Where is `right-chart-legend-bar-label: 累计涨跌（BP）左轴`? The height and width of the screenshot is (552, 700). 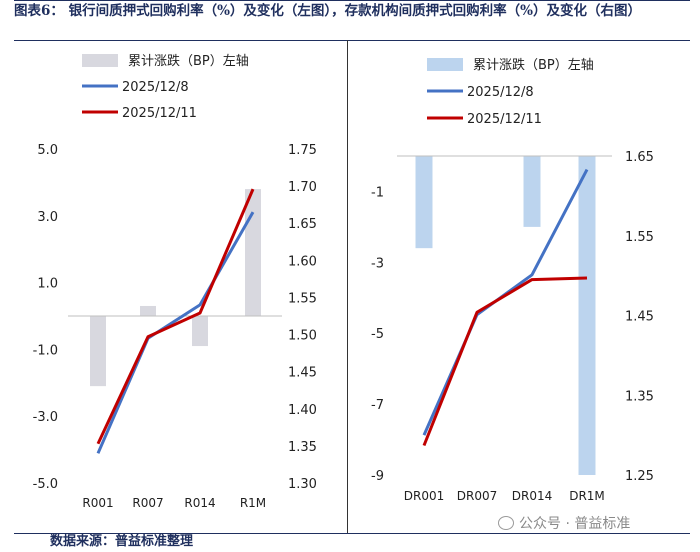 right-chart-legend-bar-label: 累计涨跌（BP）左轴 is located at coordinates (533, 65).